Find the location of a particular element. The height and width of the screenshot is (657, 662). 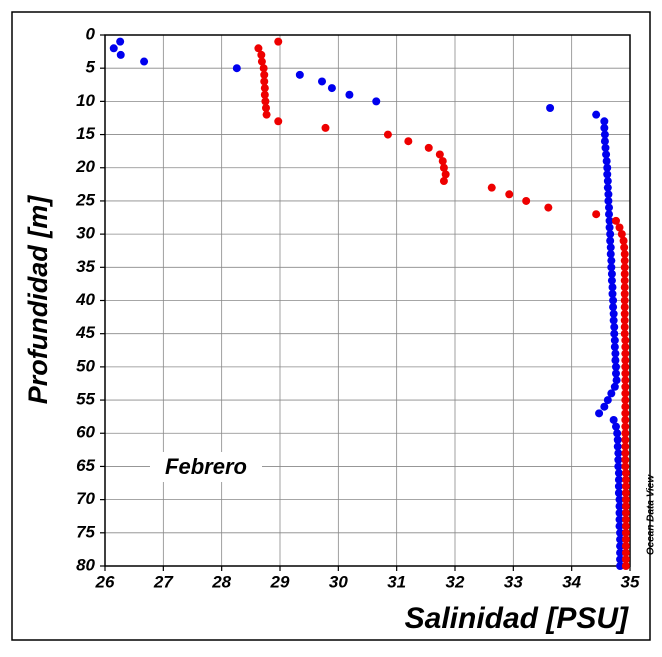

y-tick-label: 35 is located at coordinates (85, 266).